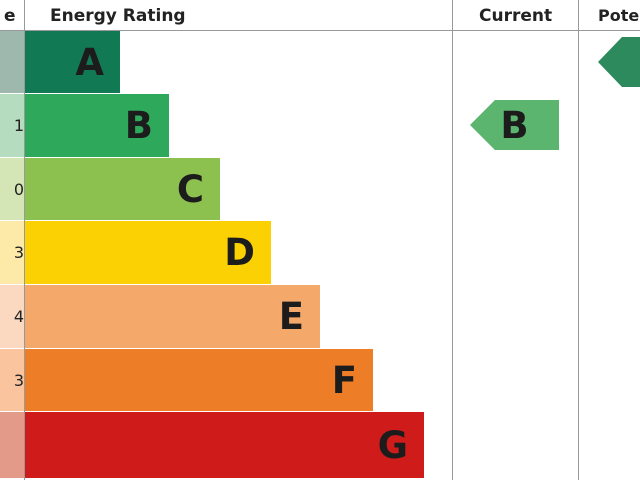 The width and height of the screenshot is (640, 480). What do you see at coordinates (89, 62) in the screenshot?
I see `band-letter: A` at bounding box center [89, 62].